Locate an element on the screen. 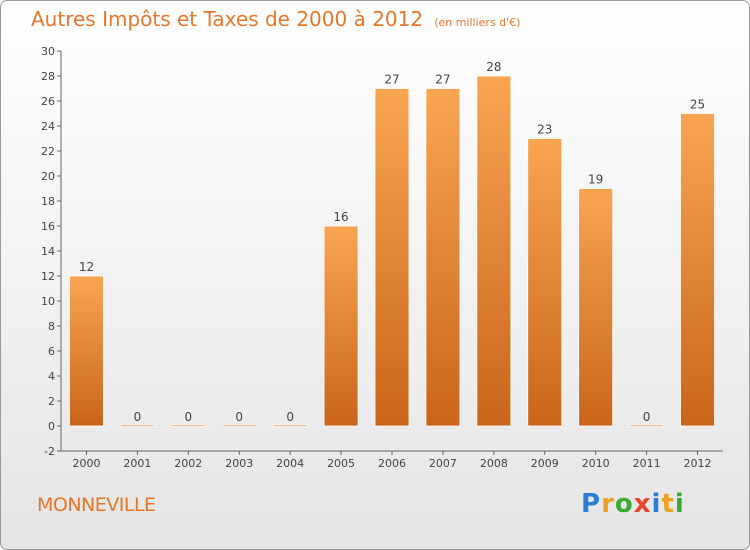 Image resolution: width=750 pixels, height=550 pixels. x-tick-label: 2011 is located at coordinates (647, 463).